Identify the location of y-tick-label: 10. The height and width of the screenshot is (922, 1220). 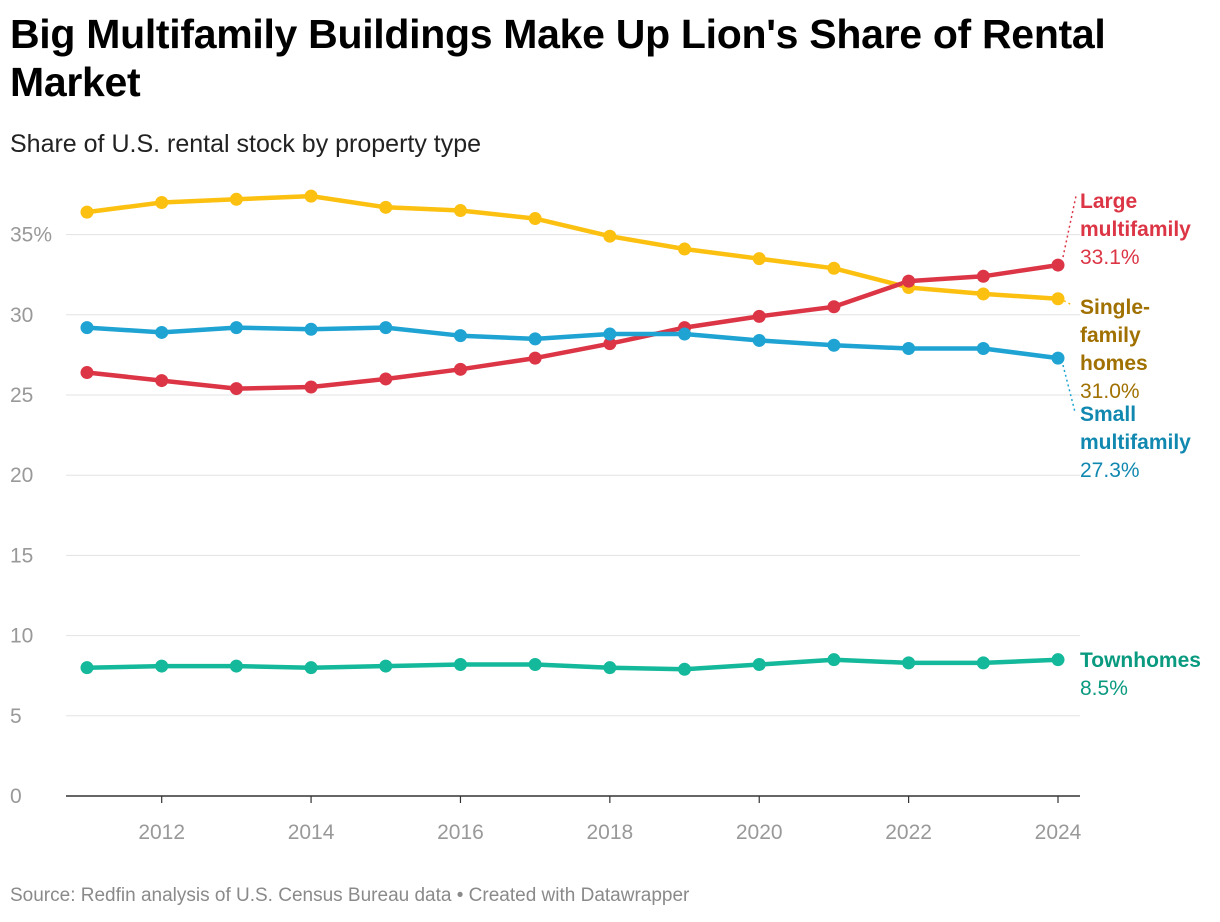
(21, 636).